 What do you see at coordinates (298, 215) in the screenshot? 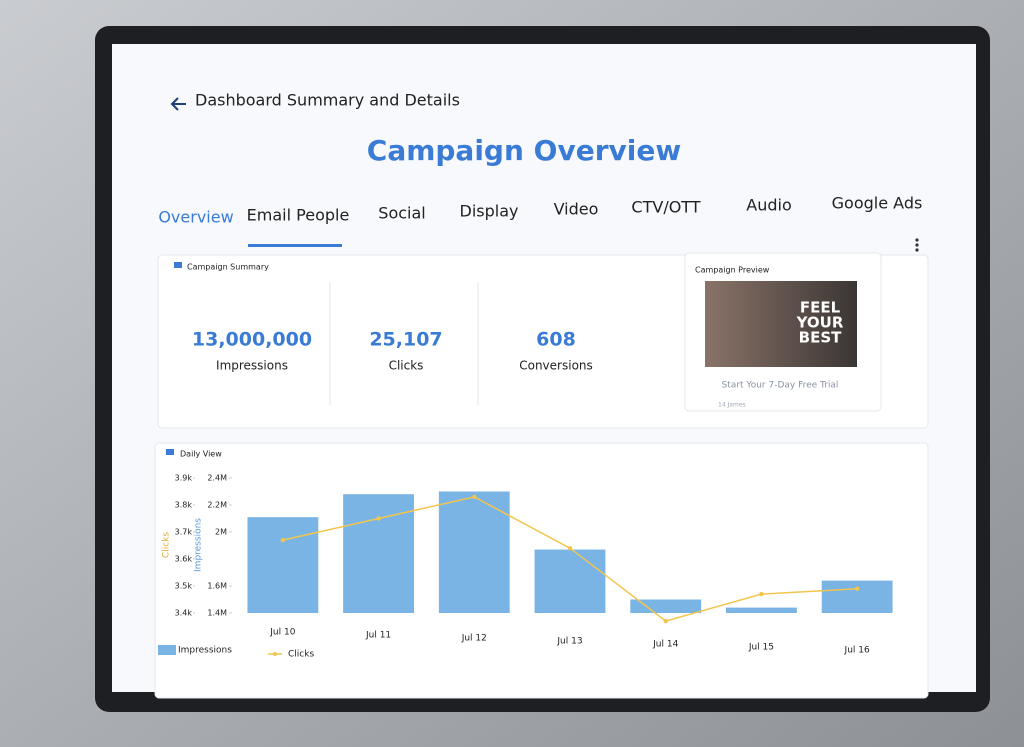
I see `tab: Email People` at bounding box center [298, 215].